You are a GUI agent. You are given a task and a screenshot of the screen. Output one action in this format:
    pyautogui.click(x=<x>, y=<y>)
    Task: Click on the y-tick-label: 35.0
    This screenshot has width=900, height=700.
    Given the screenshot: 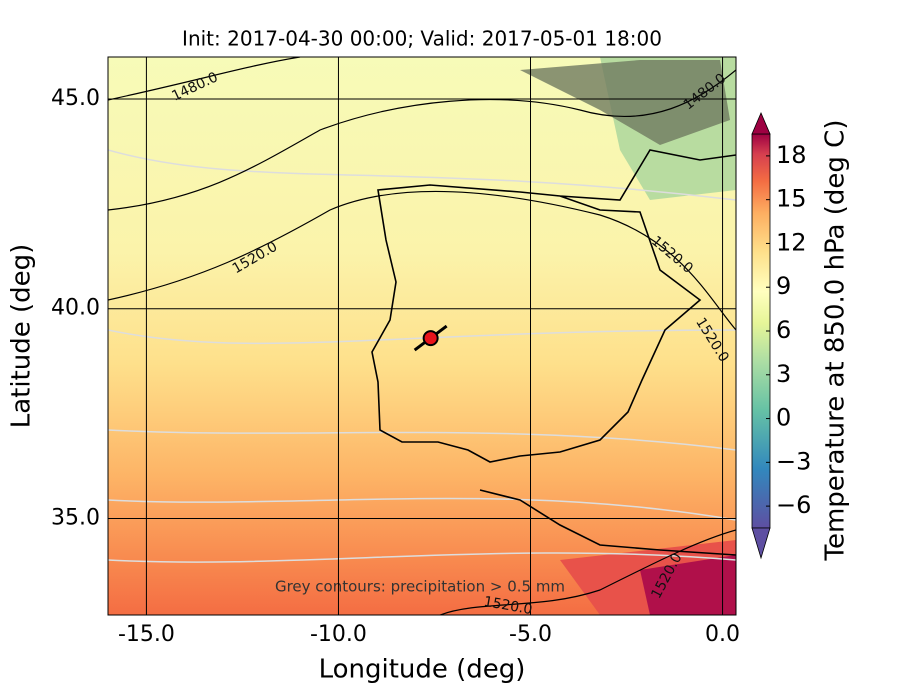 What is the action you would take?
    pyautogui.click(x=75, y=518)
    